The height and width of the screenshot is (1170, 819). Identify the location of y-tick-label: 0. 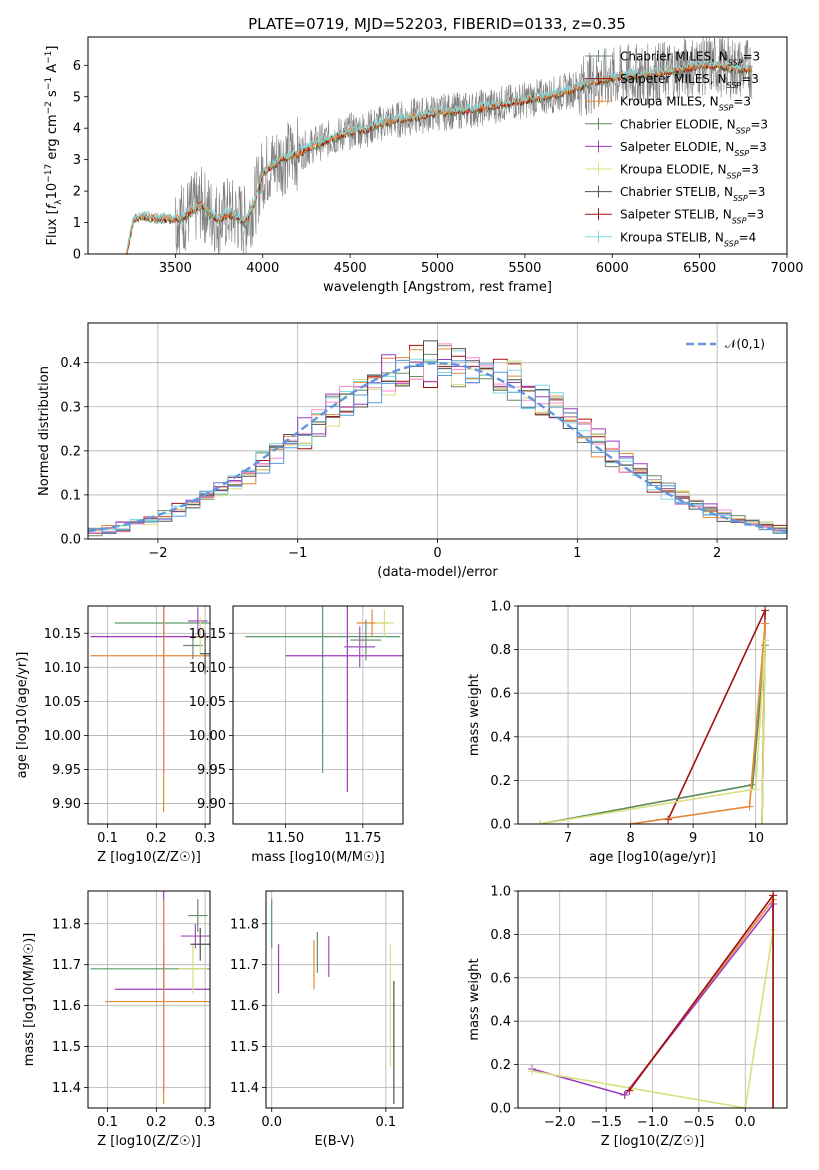
(77, 255).